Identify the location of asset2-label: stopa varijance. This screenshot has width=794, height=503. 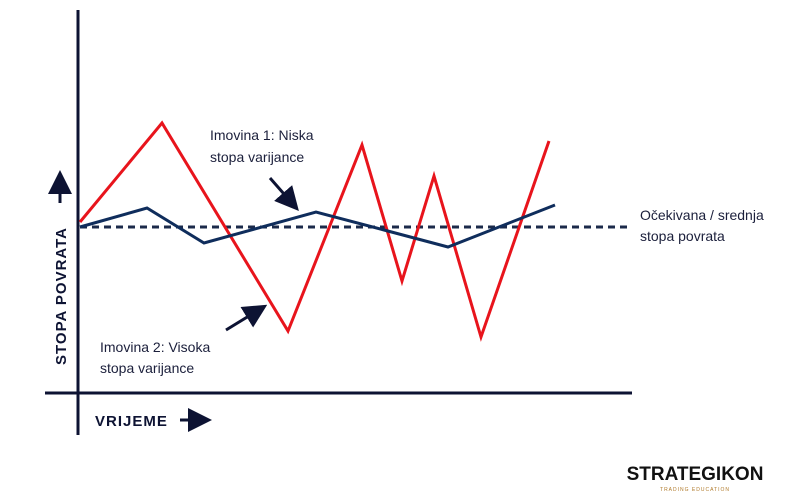
(147, 368).